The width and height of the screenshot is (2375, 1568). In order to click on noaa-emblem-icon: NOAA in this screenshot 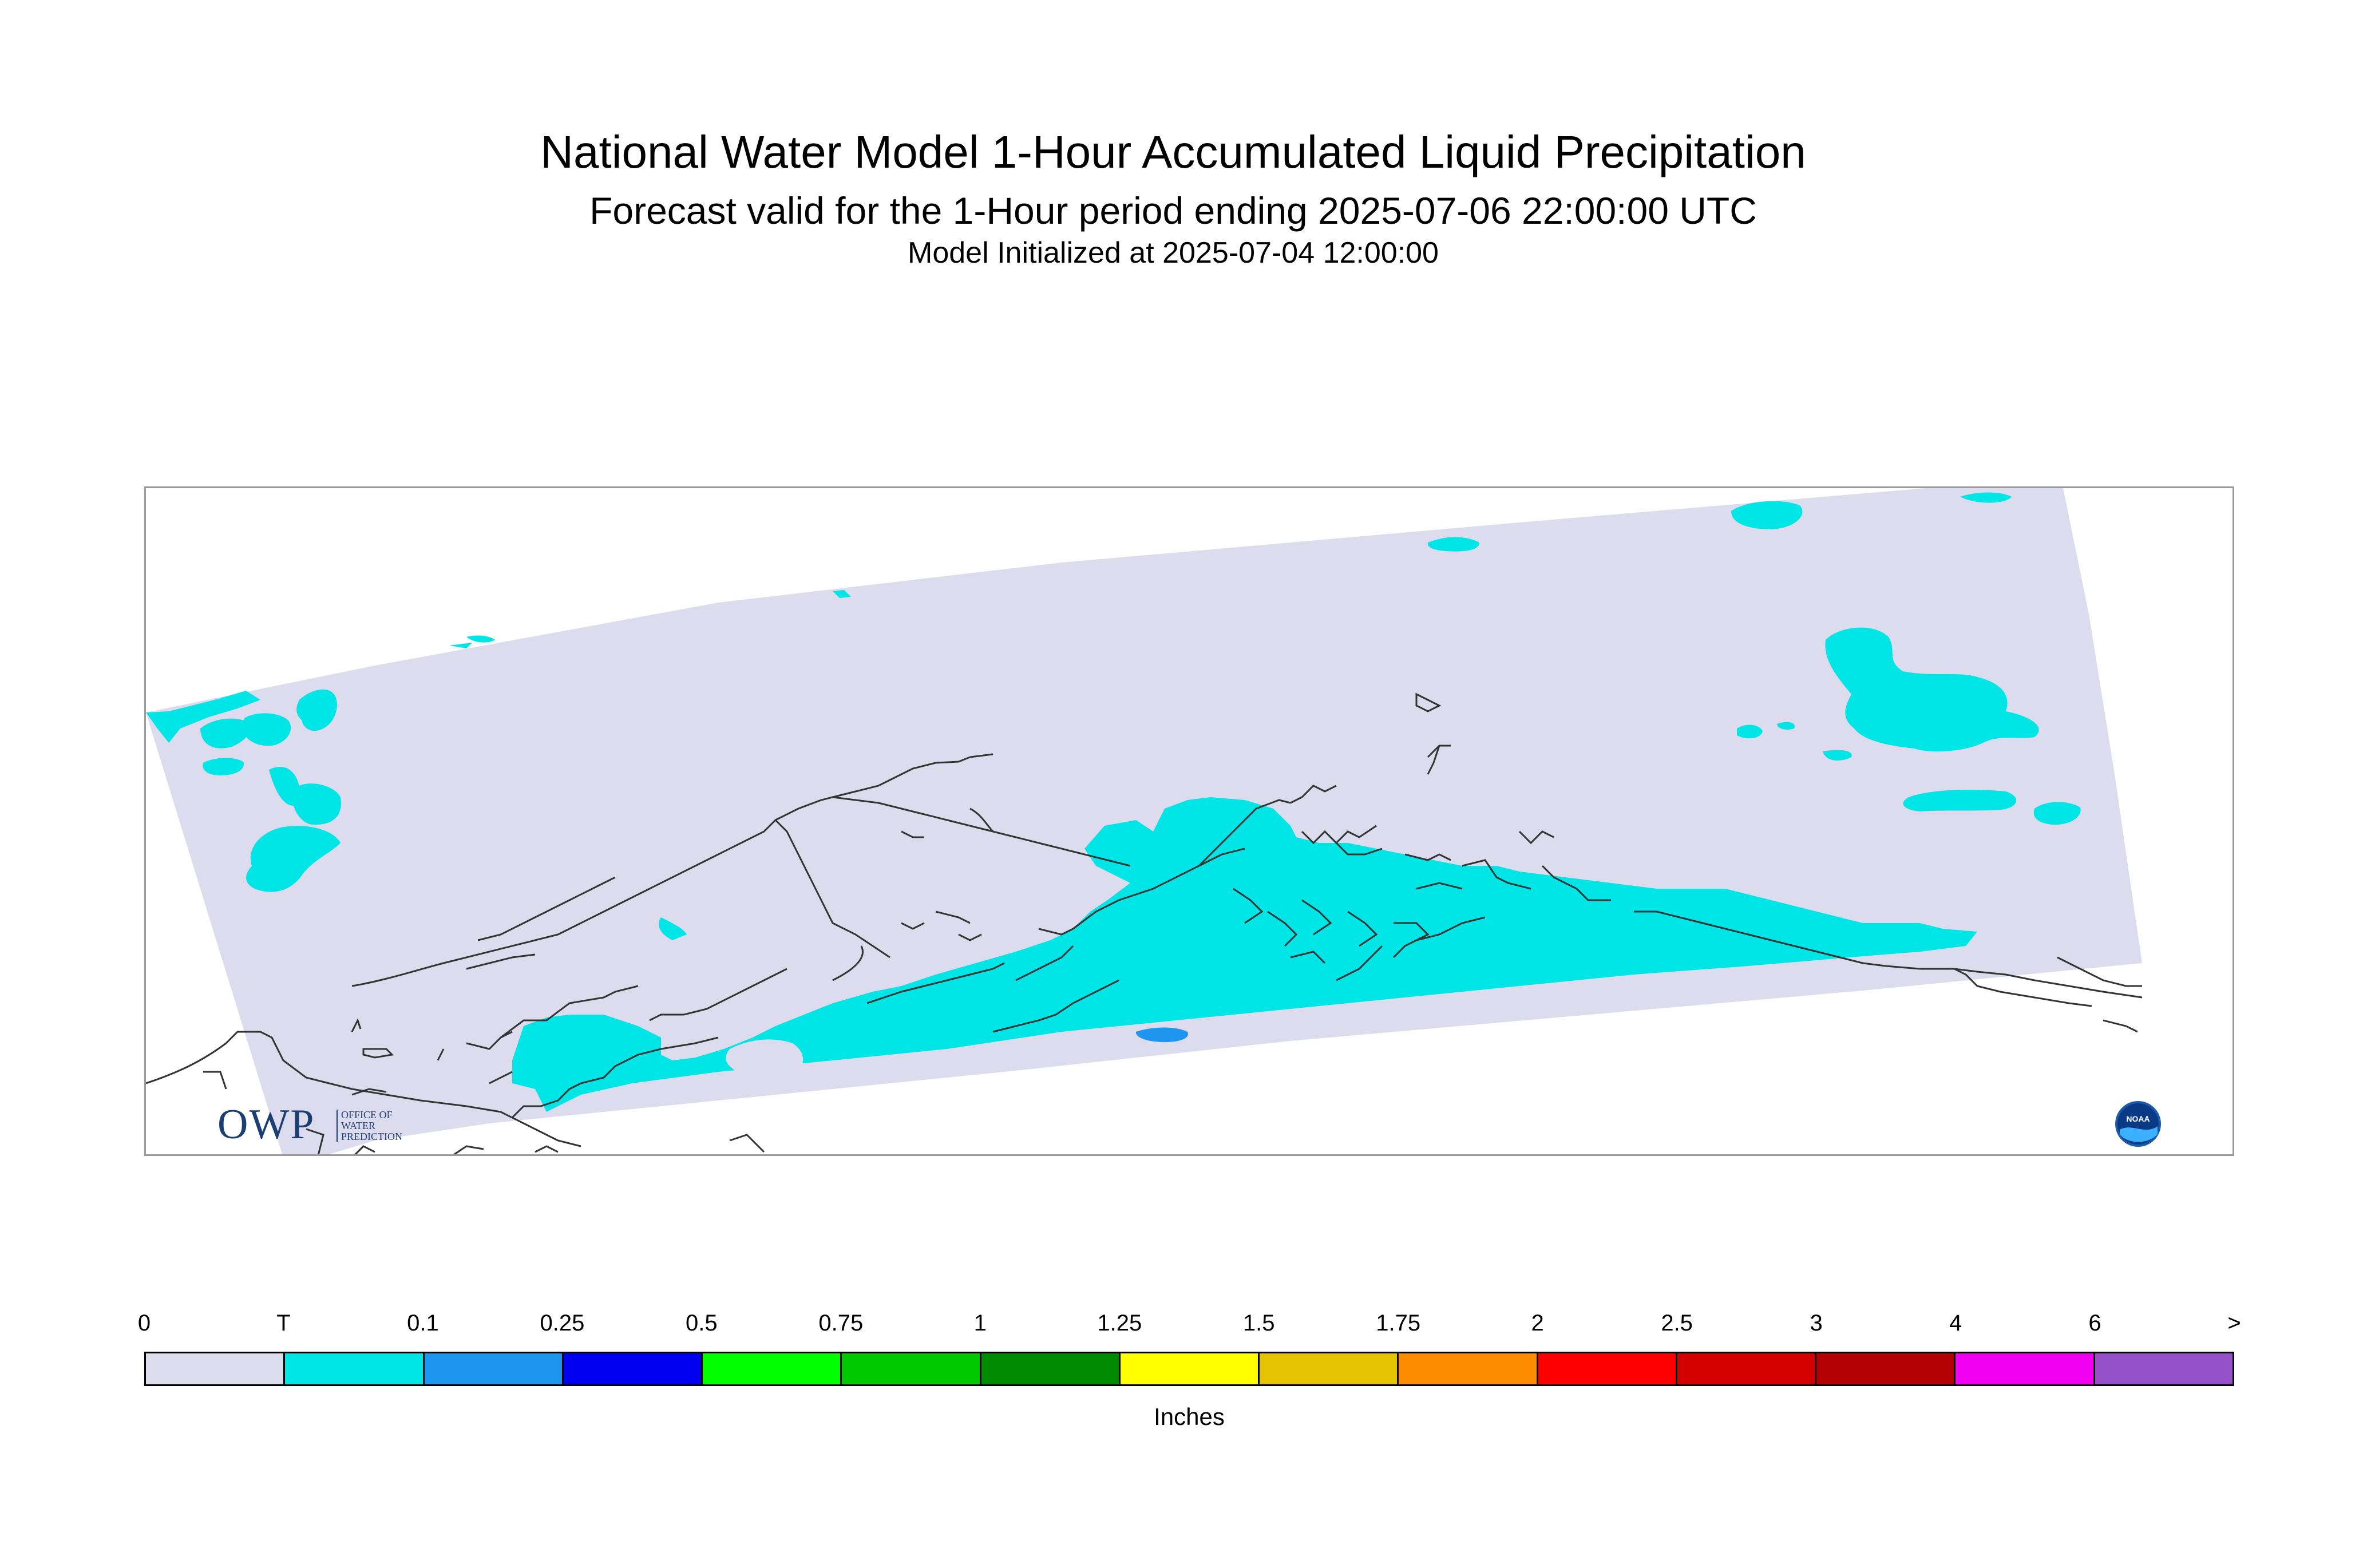, I will do `click(2138, 1124)`.